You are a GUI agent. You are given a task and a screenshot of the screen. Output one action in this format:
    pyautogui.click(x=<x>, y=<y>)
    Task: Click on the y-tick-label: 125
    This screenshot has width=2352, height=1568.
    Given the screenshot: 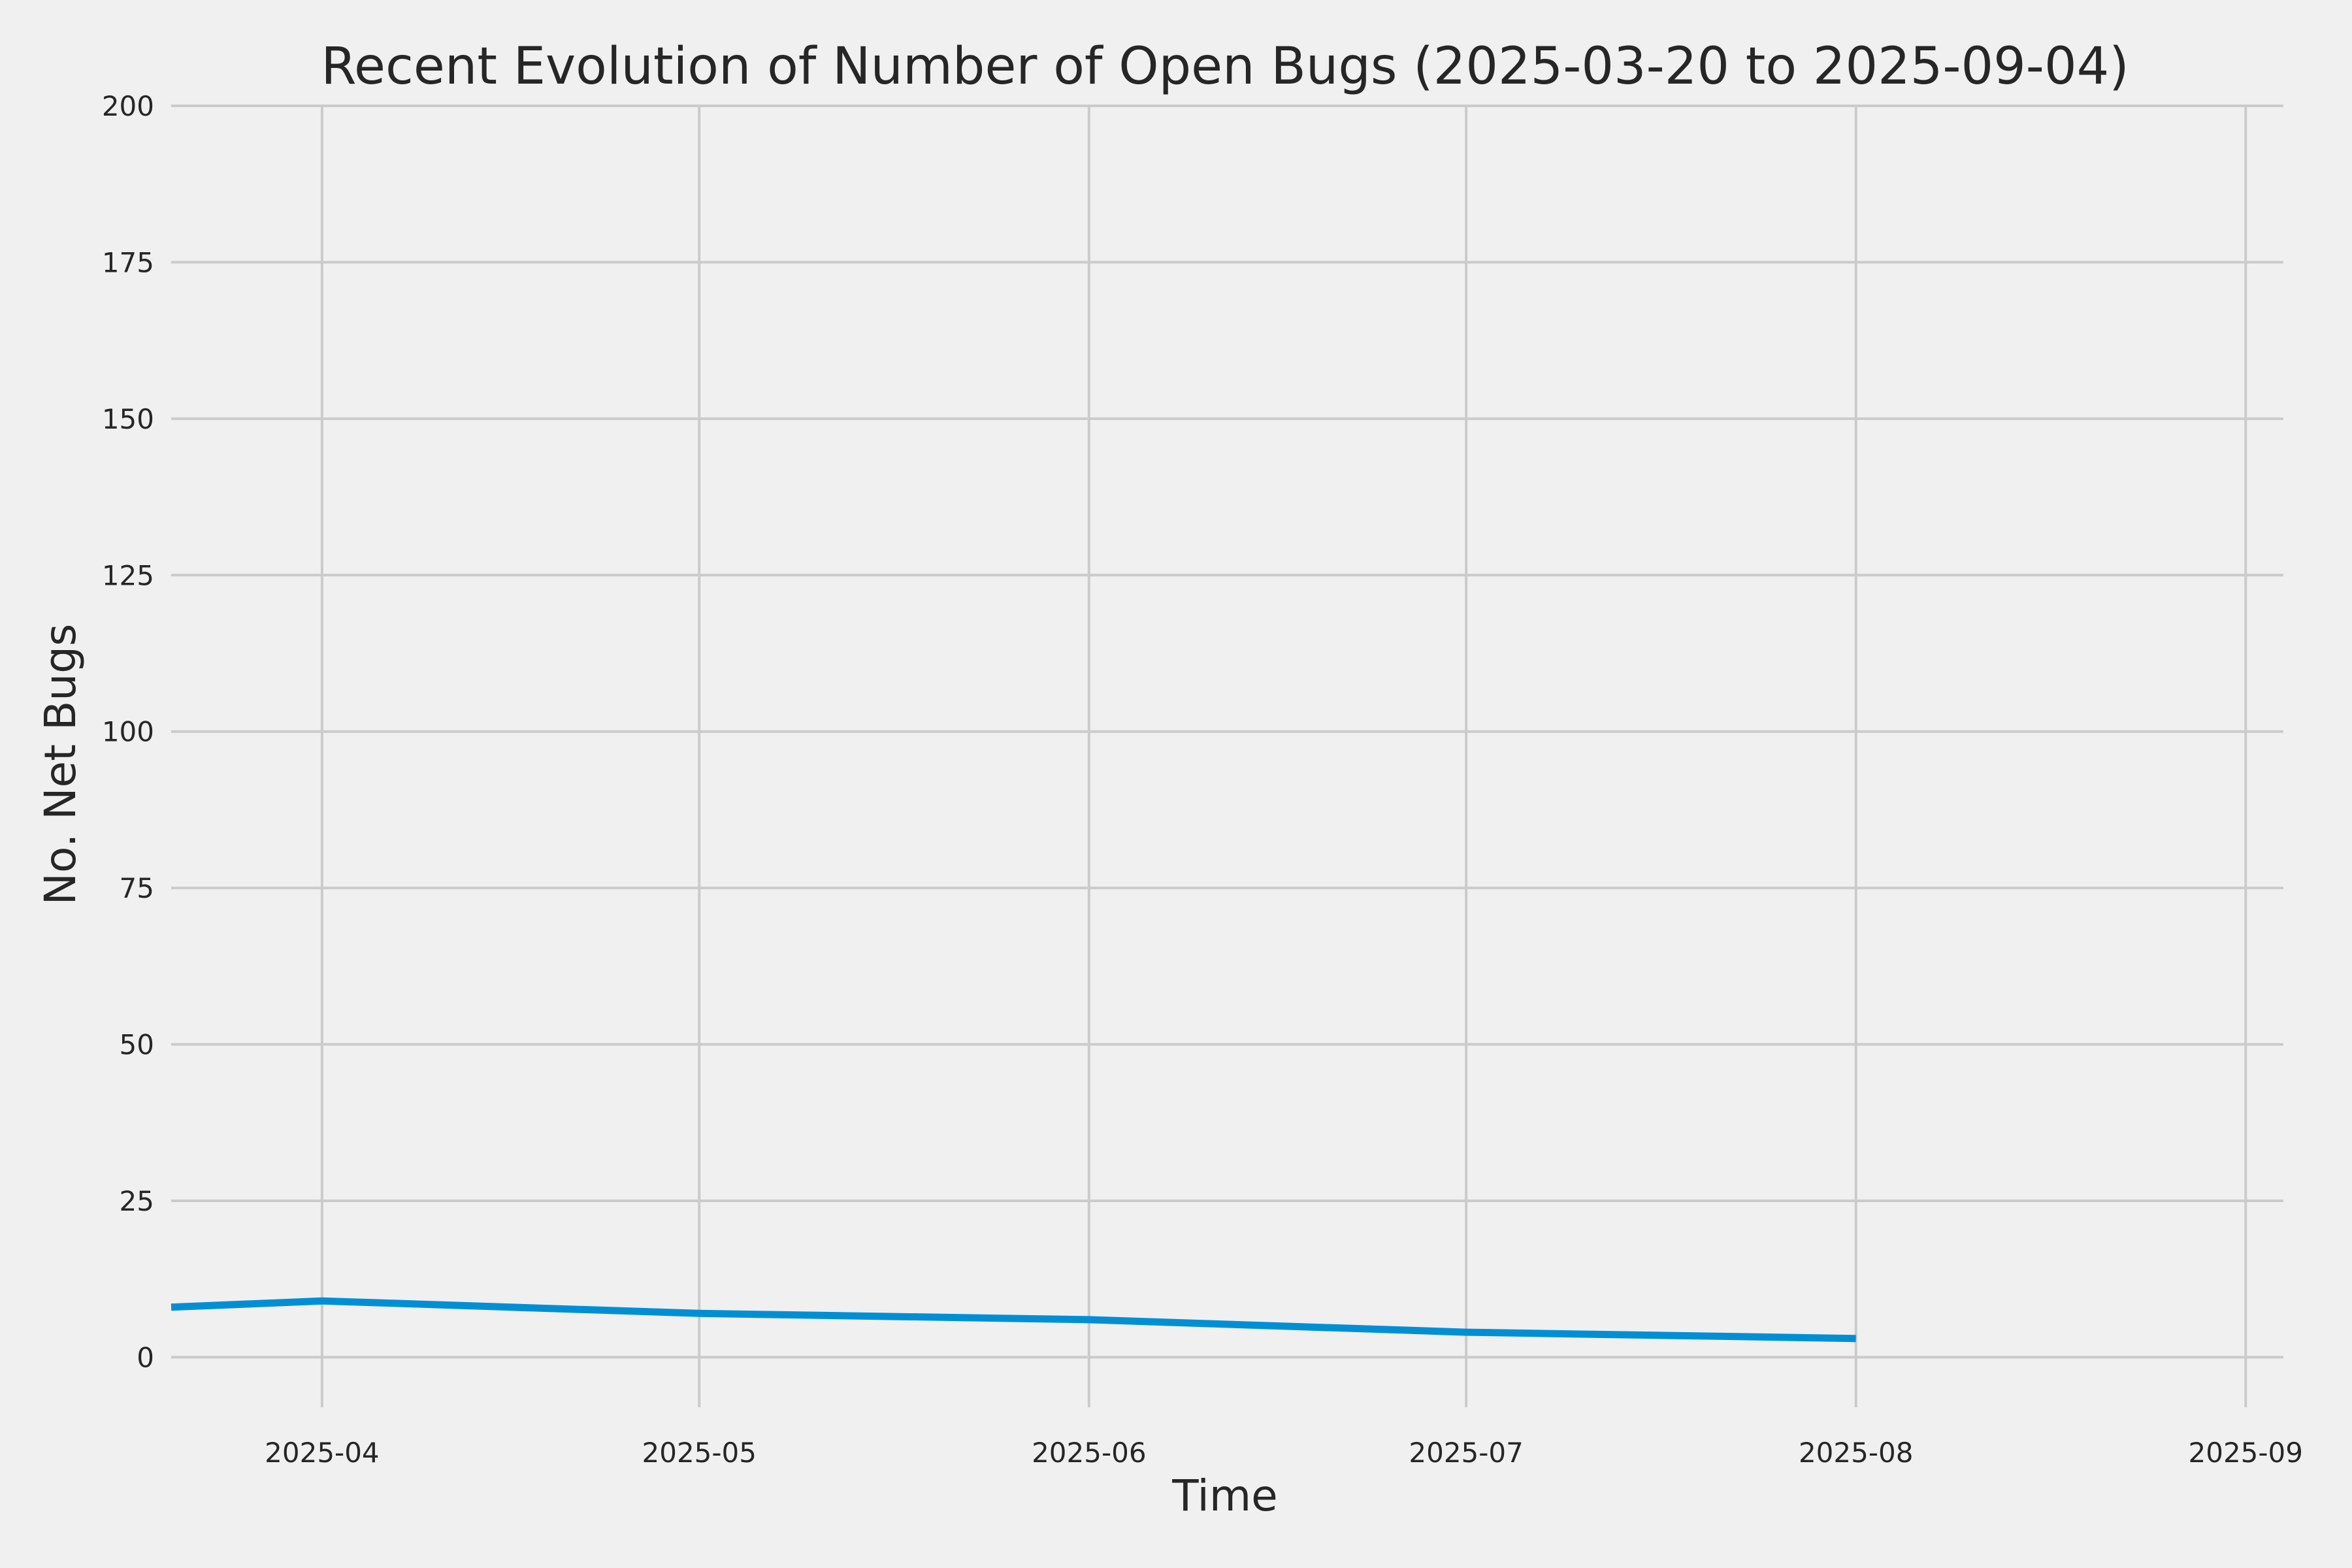 What is the action you would take?
    pyautogui.click(x=128, y=575)
    